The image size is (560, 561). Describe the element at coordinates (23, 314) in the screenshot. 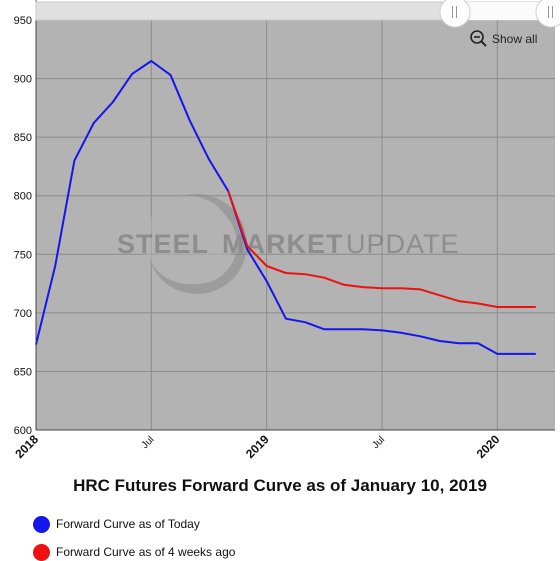

I see `y-tick-label: 700` at that location.